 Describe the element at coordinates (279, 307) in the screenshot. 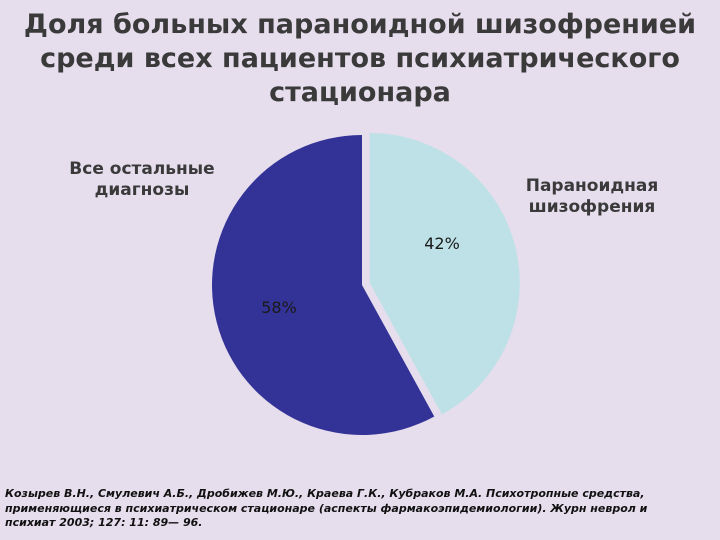

I see `slice-value-label-2: 58%` at that location.